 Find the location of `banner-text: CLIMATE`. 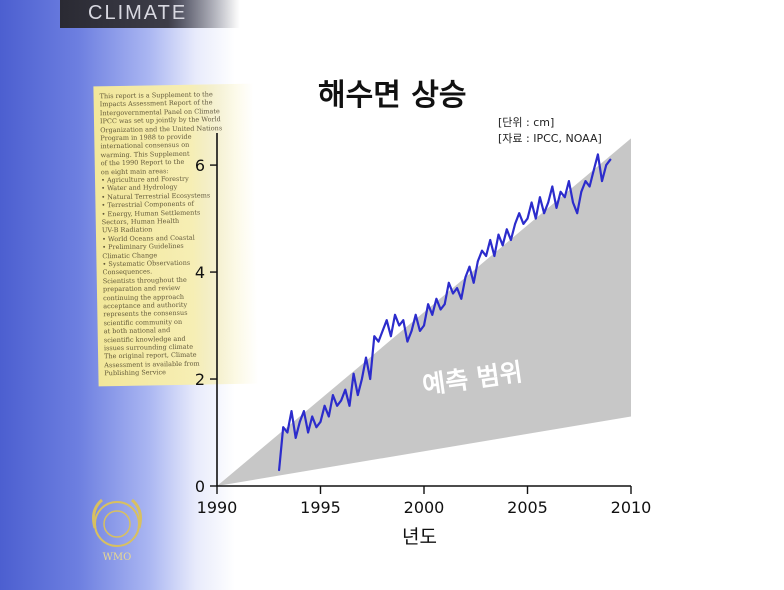

banner-text: CLIMATE is located at coordinates (138, 13).